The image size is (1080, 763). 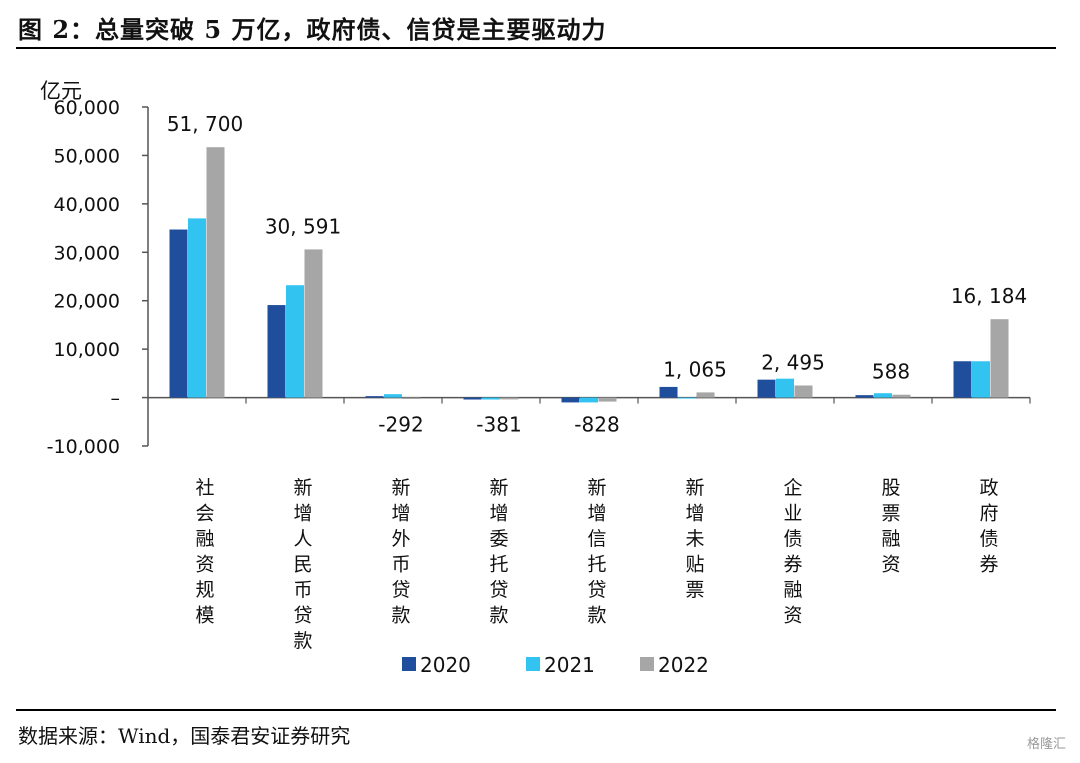 What do you see at coordinates (400, 552) in the screenshot?
I see `category-label: 新增外币贷款` at bounding box center [400, 552].